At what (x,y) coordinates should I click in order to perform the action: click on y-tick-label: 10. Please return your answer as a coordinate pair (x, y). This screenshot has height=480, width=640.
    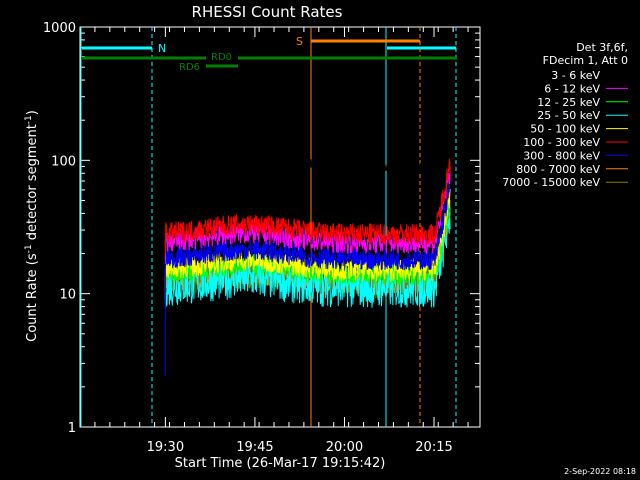
    Looking at the image, I should click on (67, 295).